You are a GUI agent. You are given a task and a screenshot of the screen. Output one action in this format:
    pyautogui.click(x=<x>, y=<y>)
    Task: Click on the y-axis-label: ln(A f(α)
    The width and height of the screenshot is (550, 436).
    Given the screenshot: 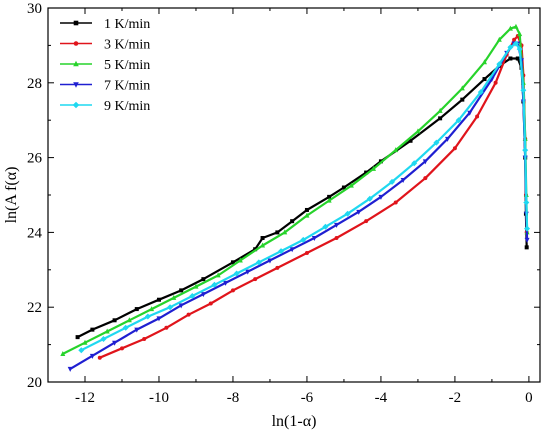 What is the action you would take?
    pyautogui.click(x=11, y=195)
    